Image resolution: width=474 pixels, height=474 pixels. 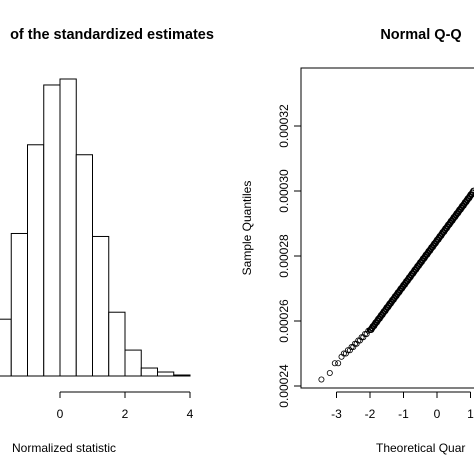 What do you see at coordinates (470, 414) in the screenshot?
I see `qq-x-tick-label: 1` at bounding box center [470, 414].